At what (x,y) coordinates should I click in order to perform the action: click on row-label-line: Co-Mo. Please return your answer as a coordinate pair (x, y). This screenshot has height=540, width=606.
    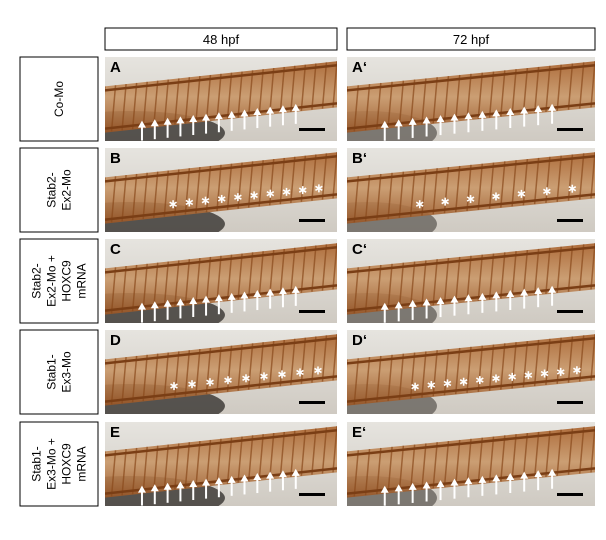
    Looking at the image, I should click on (59, 99).